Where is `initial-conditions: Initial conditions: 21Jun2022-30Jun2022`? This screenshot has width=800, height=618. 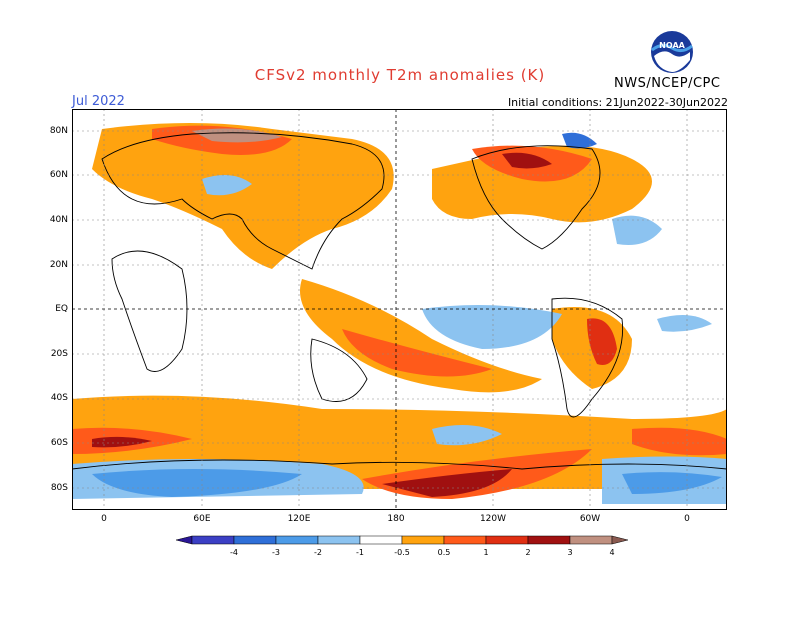 initial-conditions: Initial conditions: 21Jun2022-30Jun2022 is located at coordinates (617, 102).